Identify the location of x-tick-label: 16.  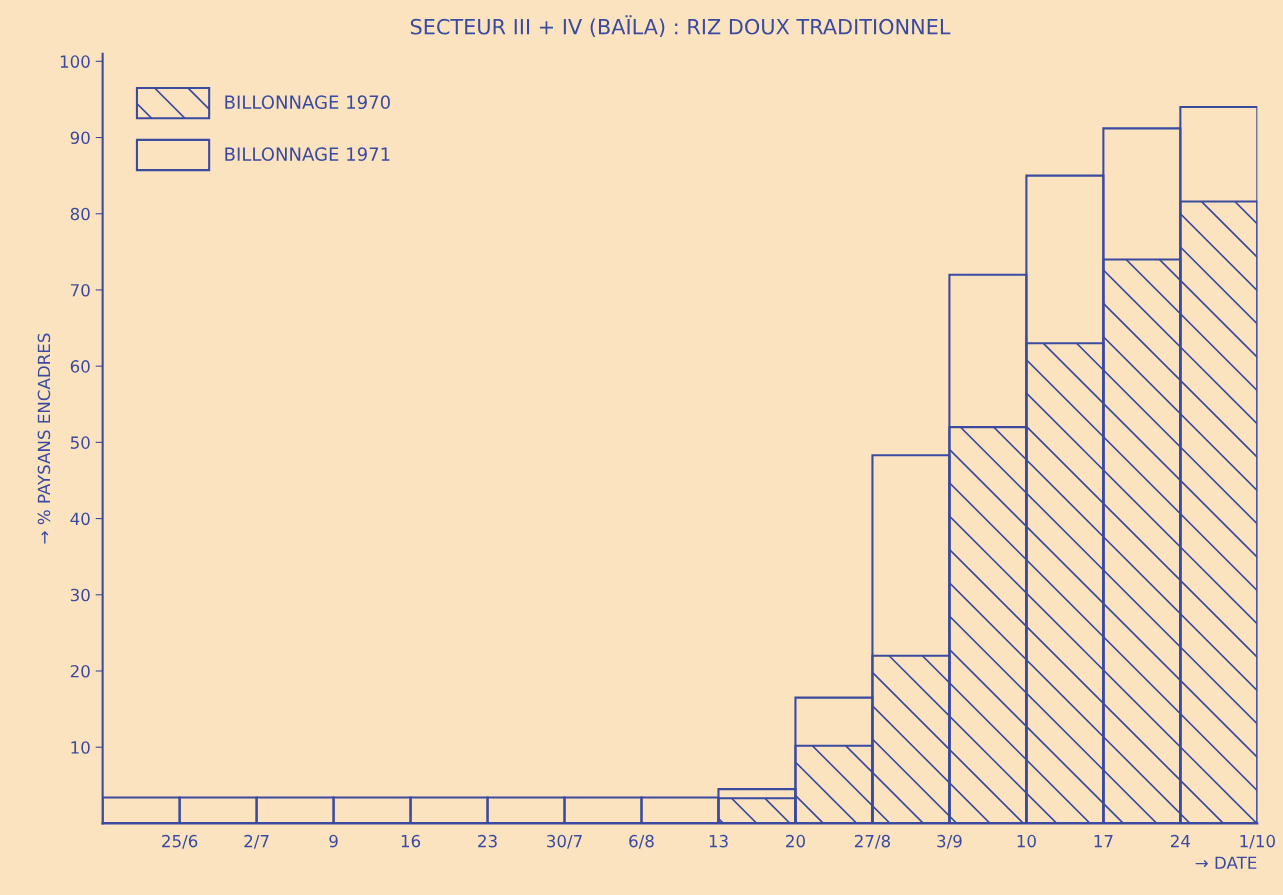
(411, 841).